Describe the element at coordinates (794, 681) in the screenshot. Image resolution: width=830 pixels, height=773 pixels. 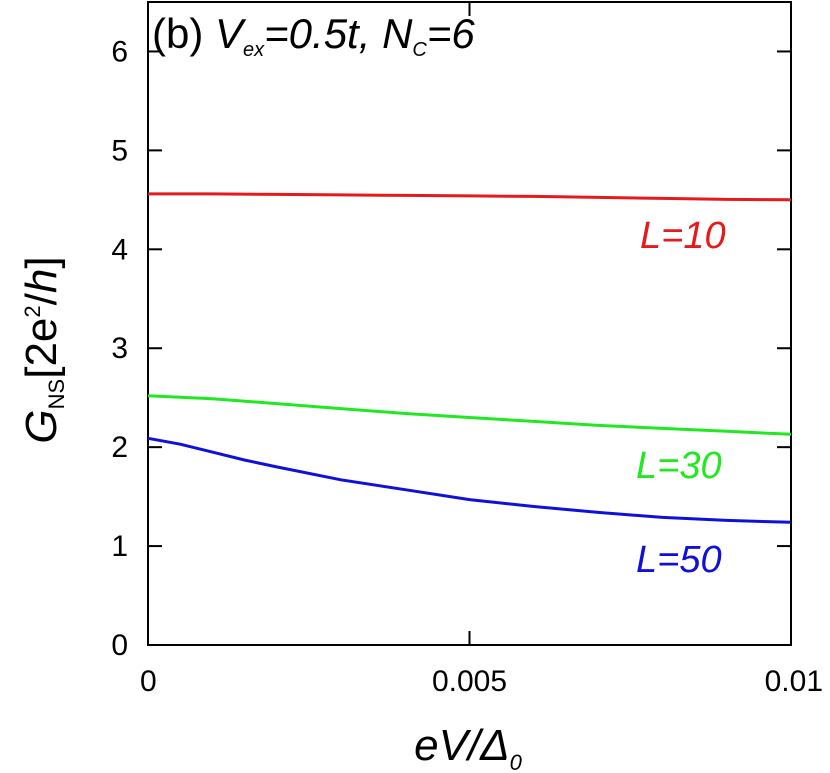
I see `x-tick-label: 0.01` at that location.